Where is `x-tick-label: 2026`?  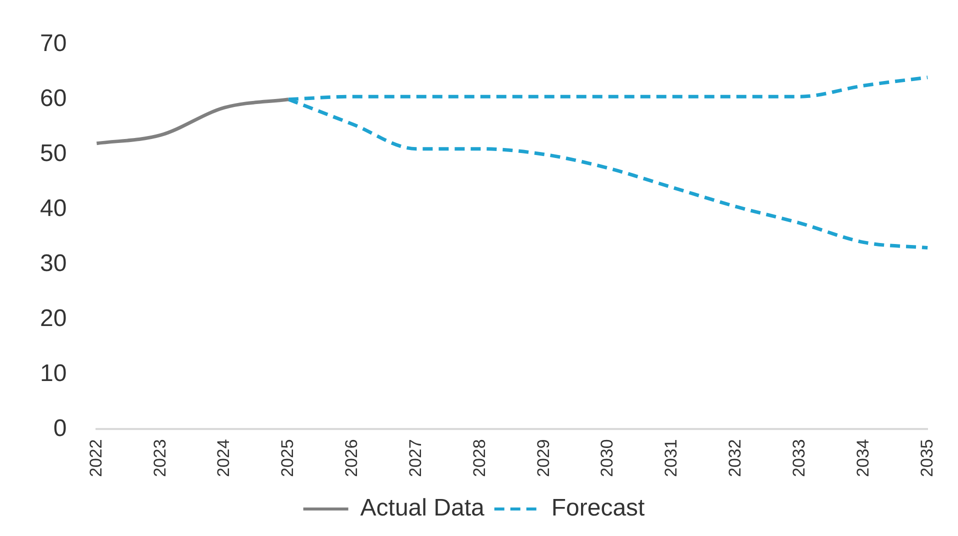 x-tick-label: 2026 is located at coordinates (352, 458).